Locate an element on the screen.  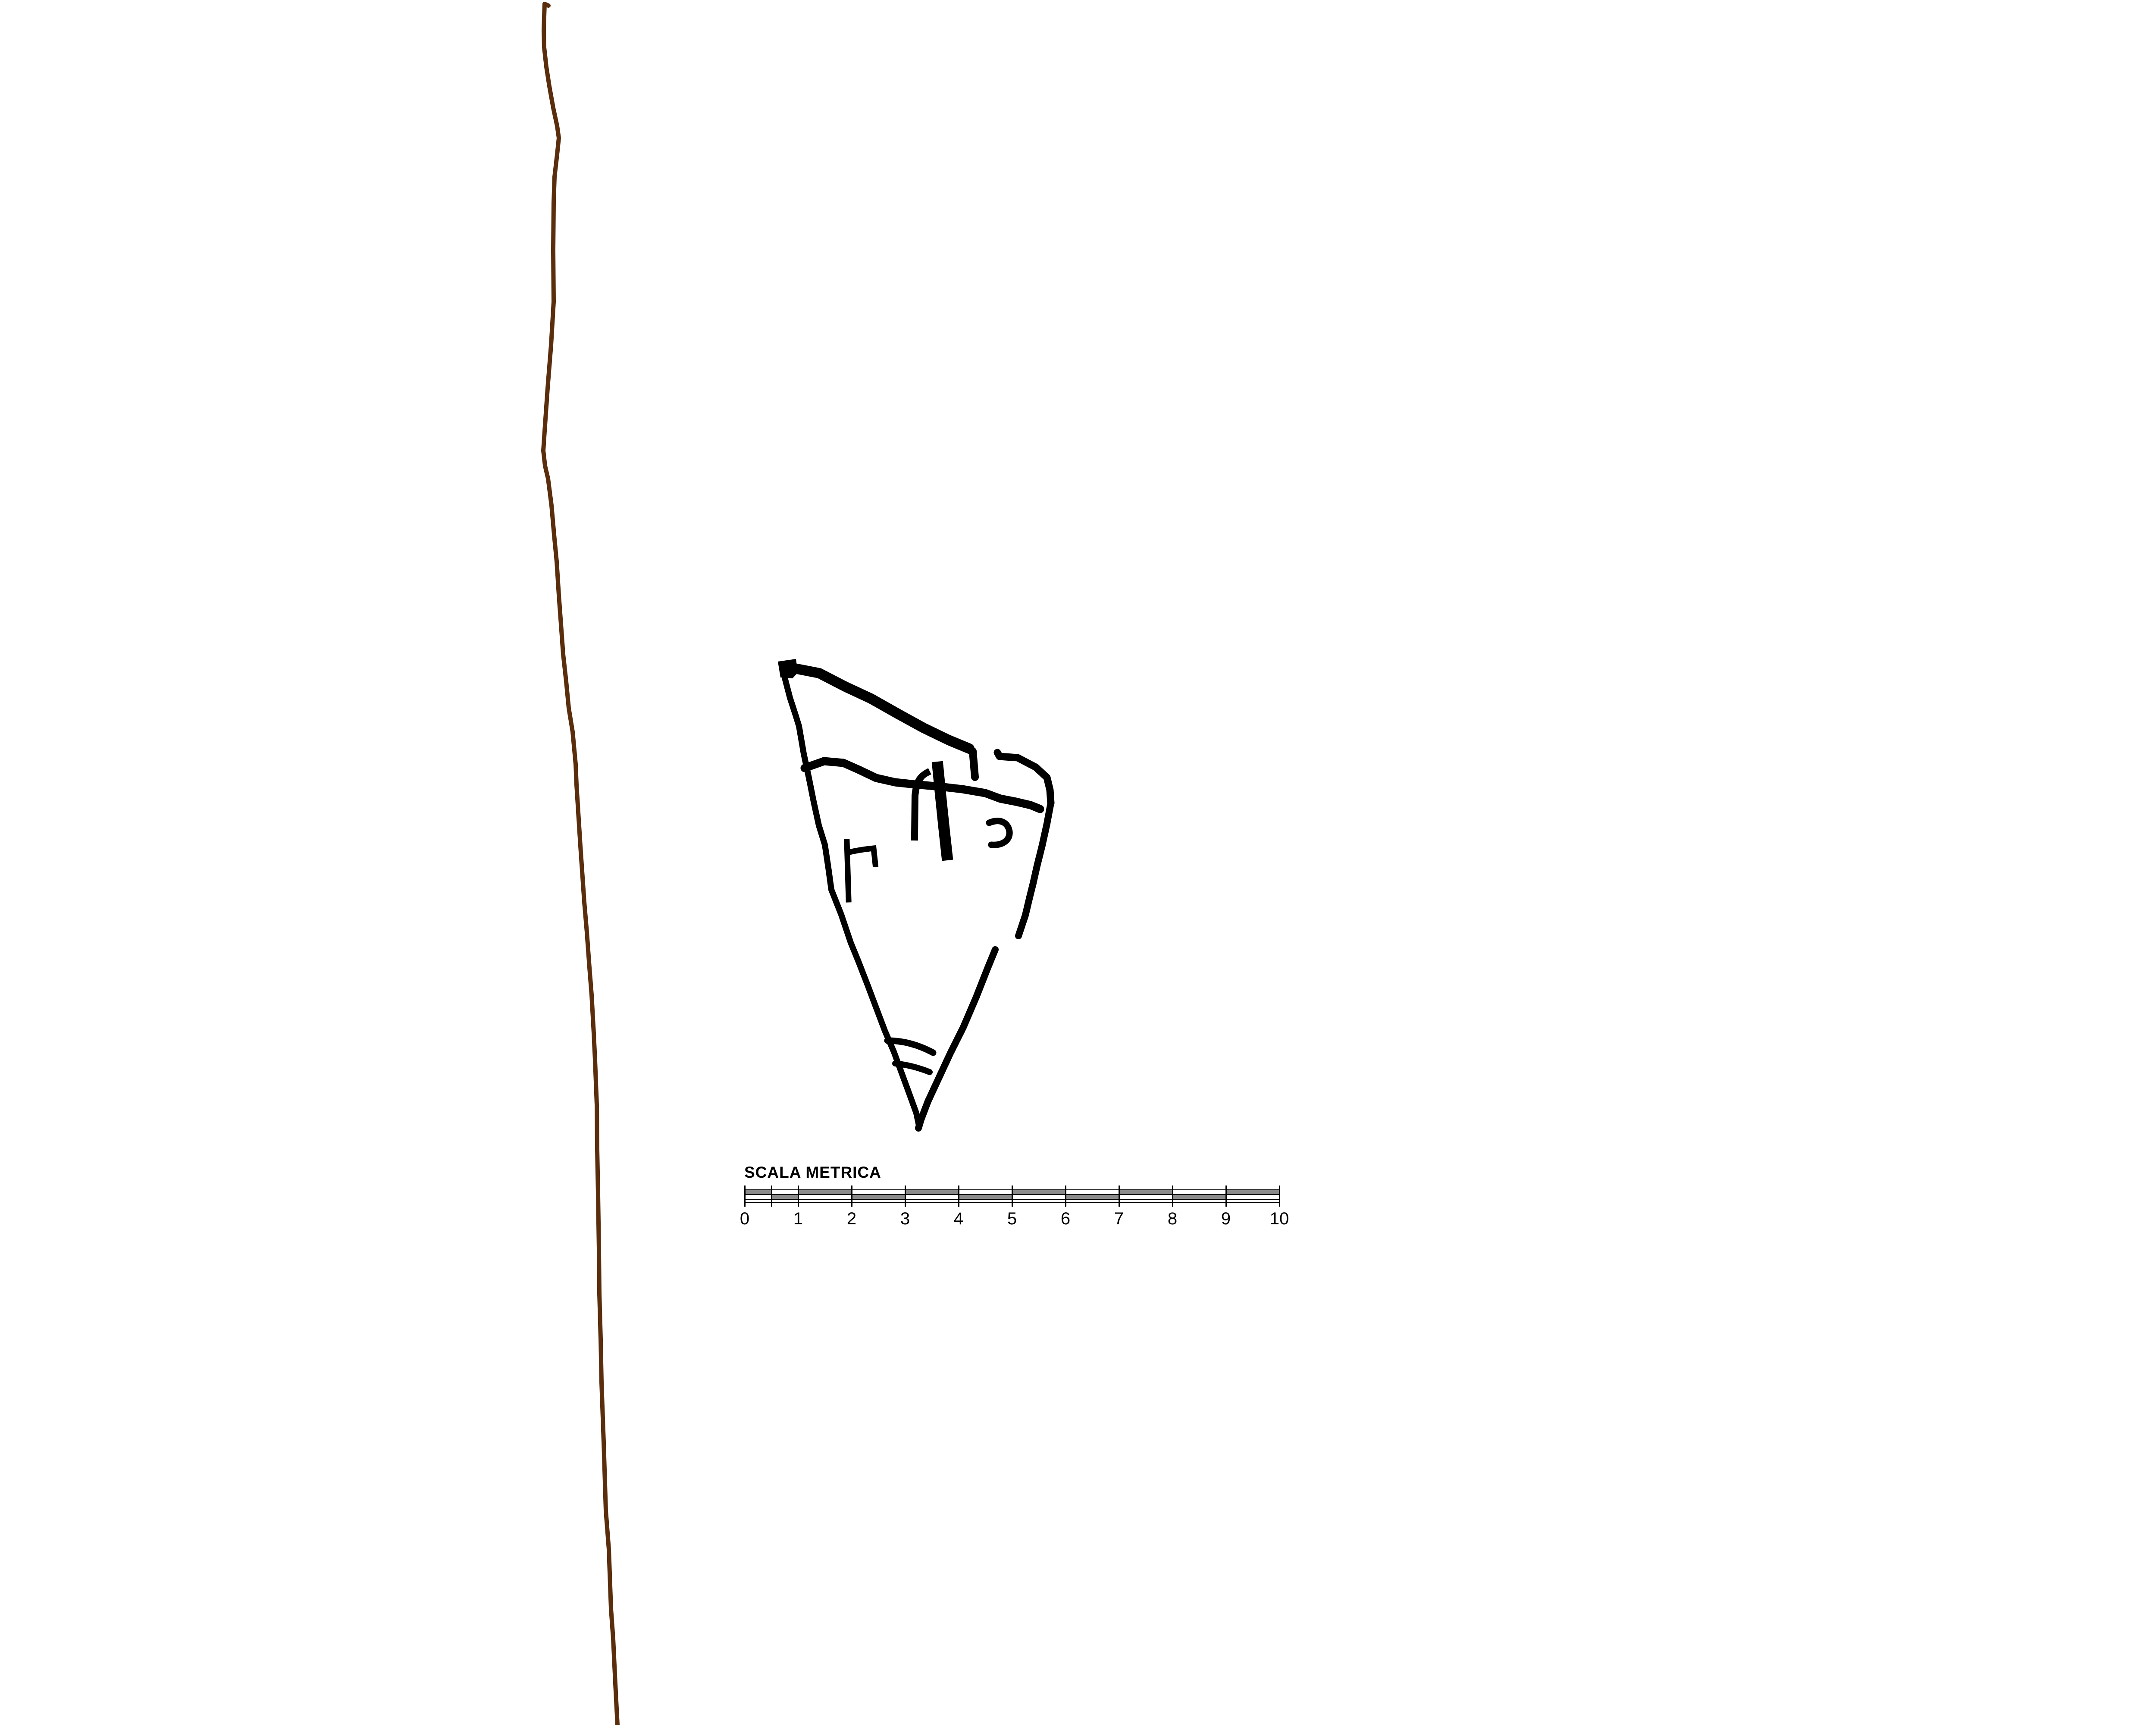
scale-number: 5 is located at coordinates (1012, 1218).